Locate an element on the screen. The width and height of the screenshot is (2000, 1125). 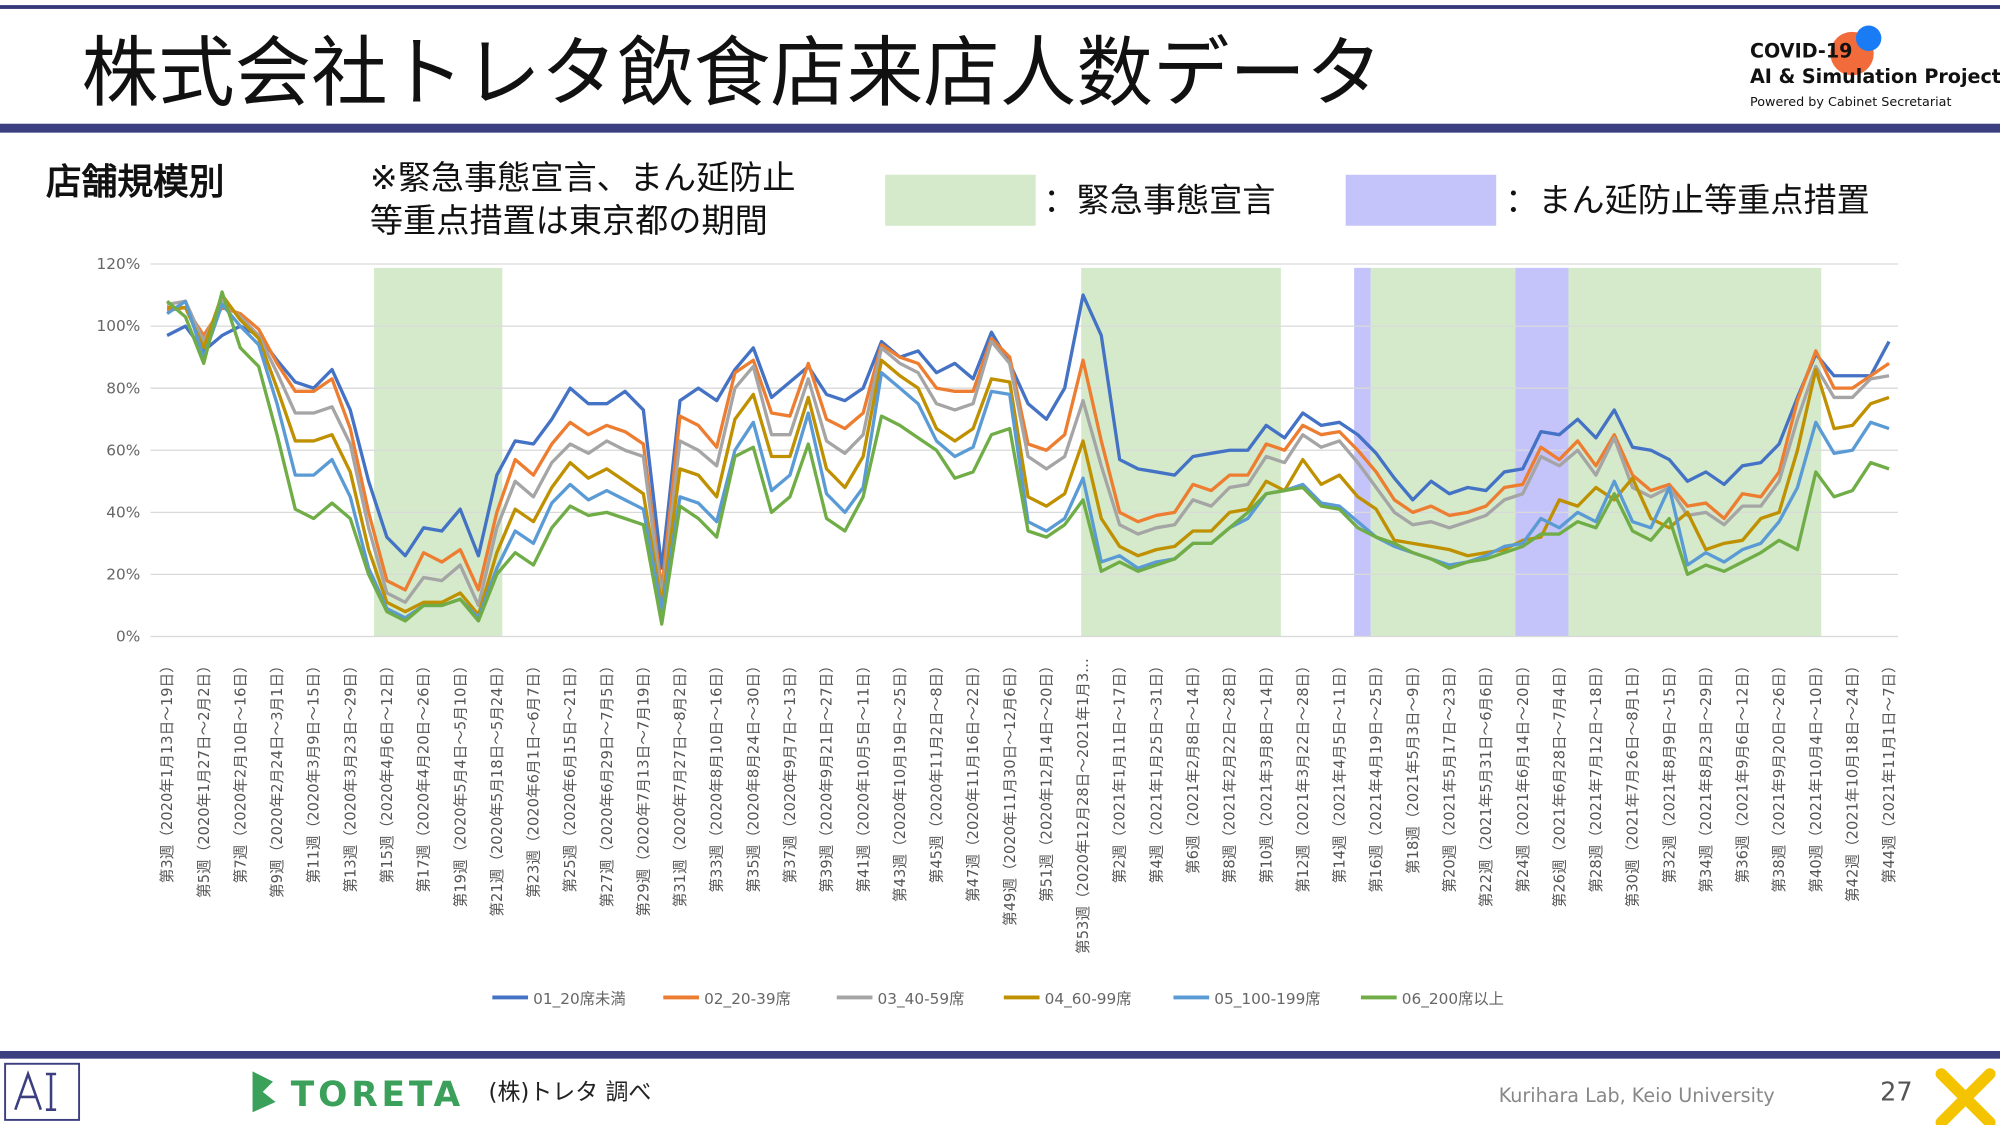
x-tick-label: 第24週（2021年6月14日～20日） is located at coordinates (1523, 775).